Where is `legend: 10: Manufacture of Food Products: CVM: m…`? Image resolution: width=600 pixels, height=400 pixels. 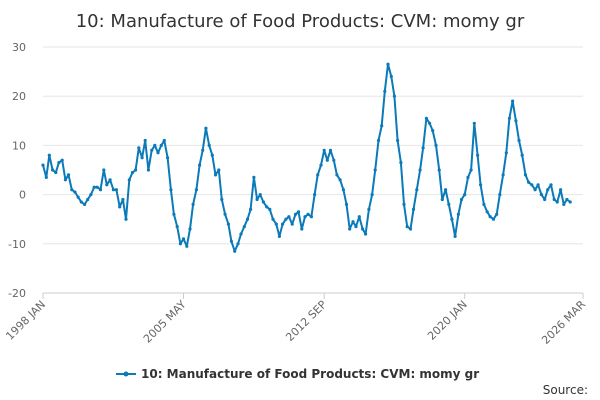 legend: 10: Manufacture of Food Products: CVM: m… is located at coordinates (297, 374).